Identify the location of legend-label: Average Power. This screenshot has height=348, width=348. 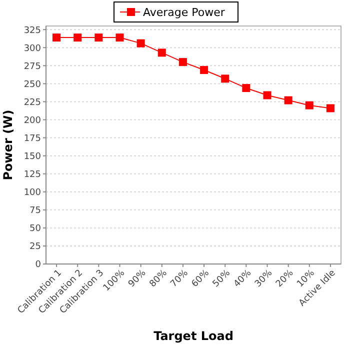
(184, 12).